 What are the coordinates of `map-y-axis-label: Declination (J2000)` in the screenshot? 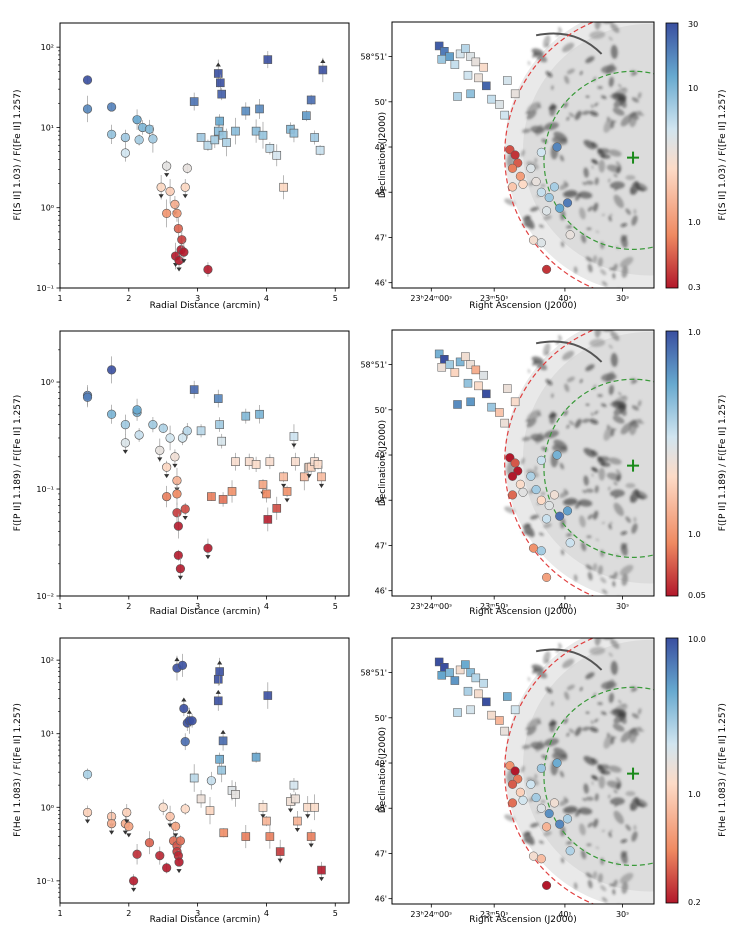 It's located at (383, 770).